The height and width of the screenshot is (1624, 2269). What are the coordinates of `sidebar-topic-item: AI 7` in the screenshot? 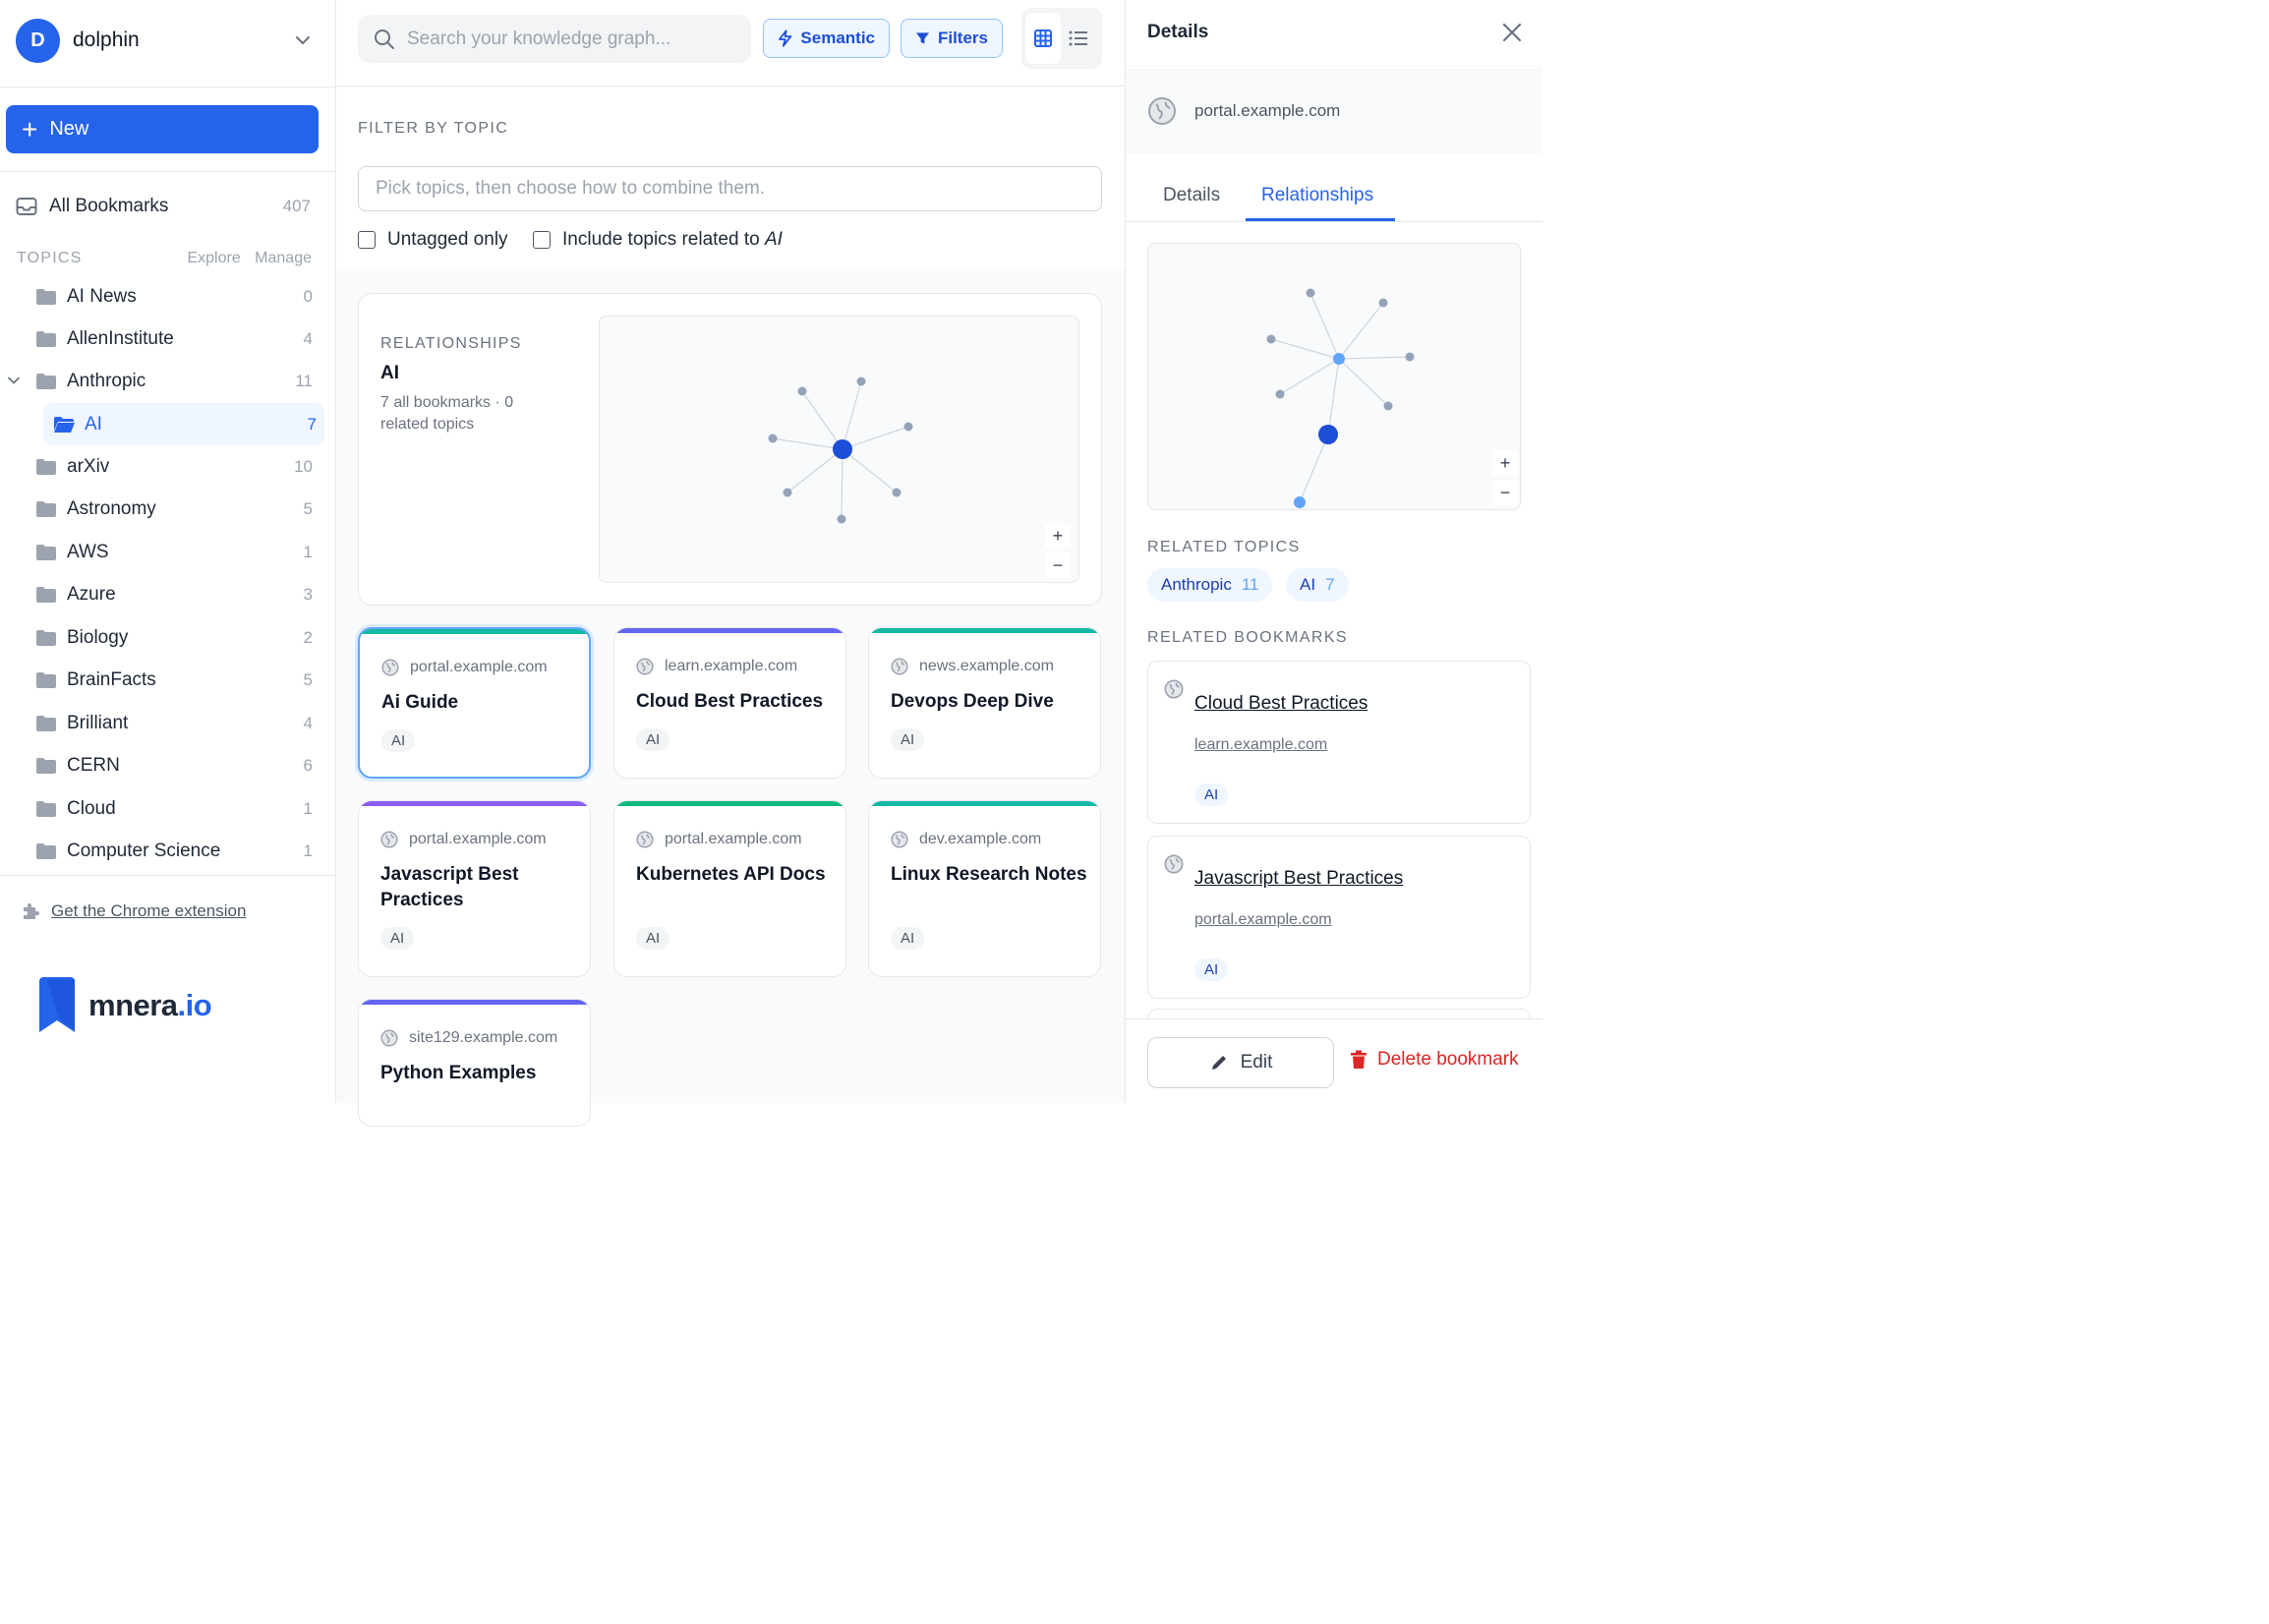 It's located at (183, 424).